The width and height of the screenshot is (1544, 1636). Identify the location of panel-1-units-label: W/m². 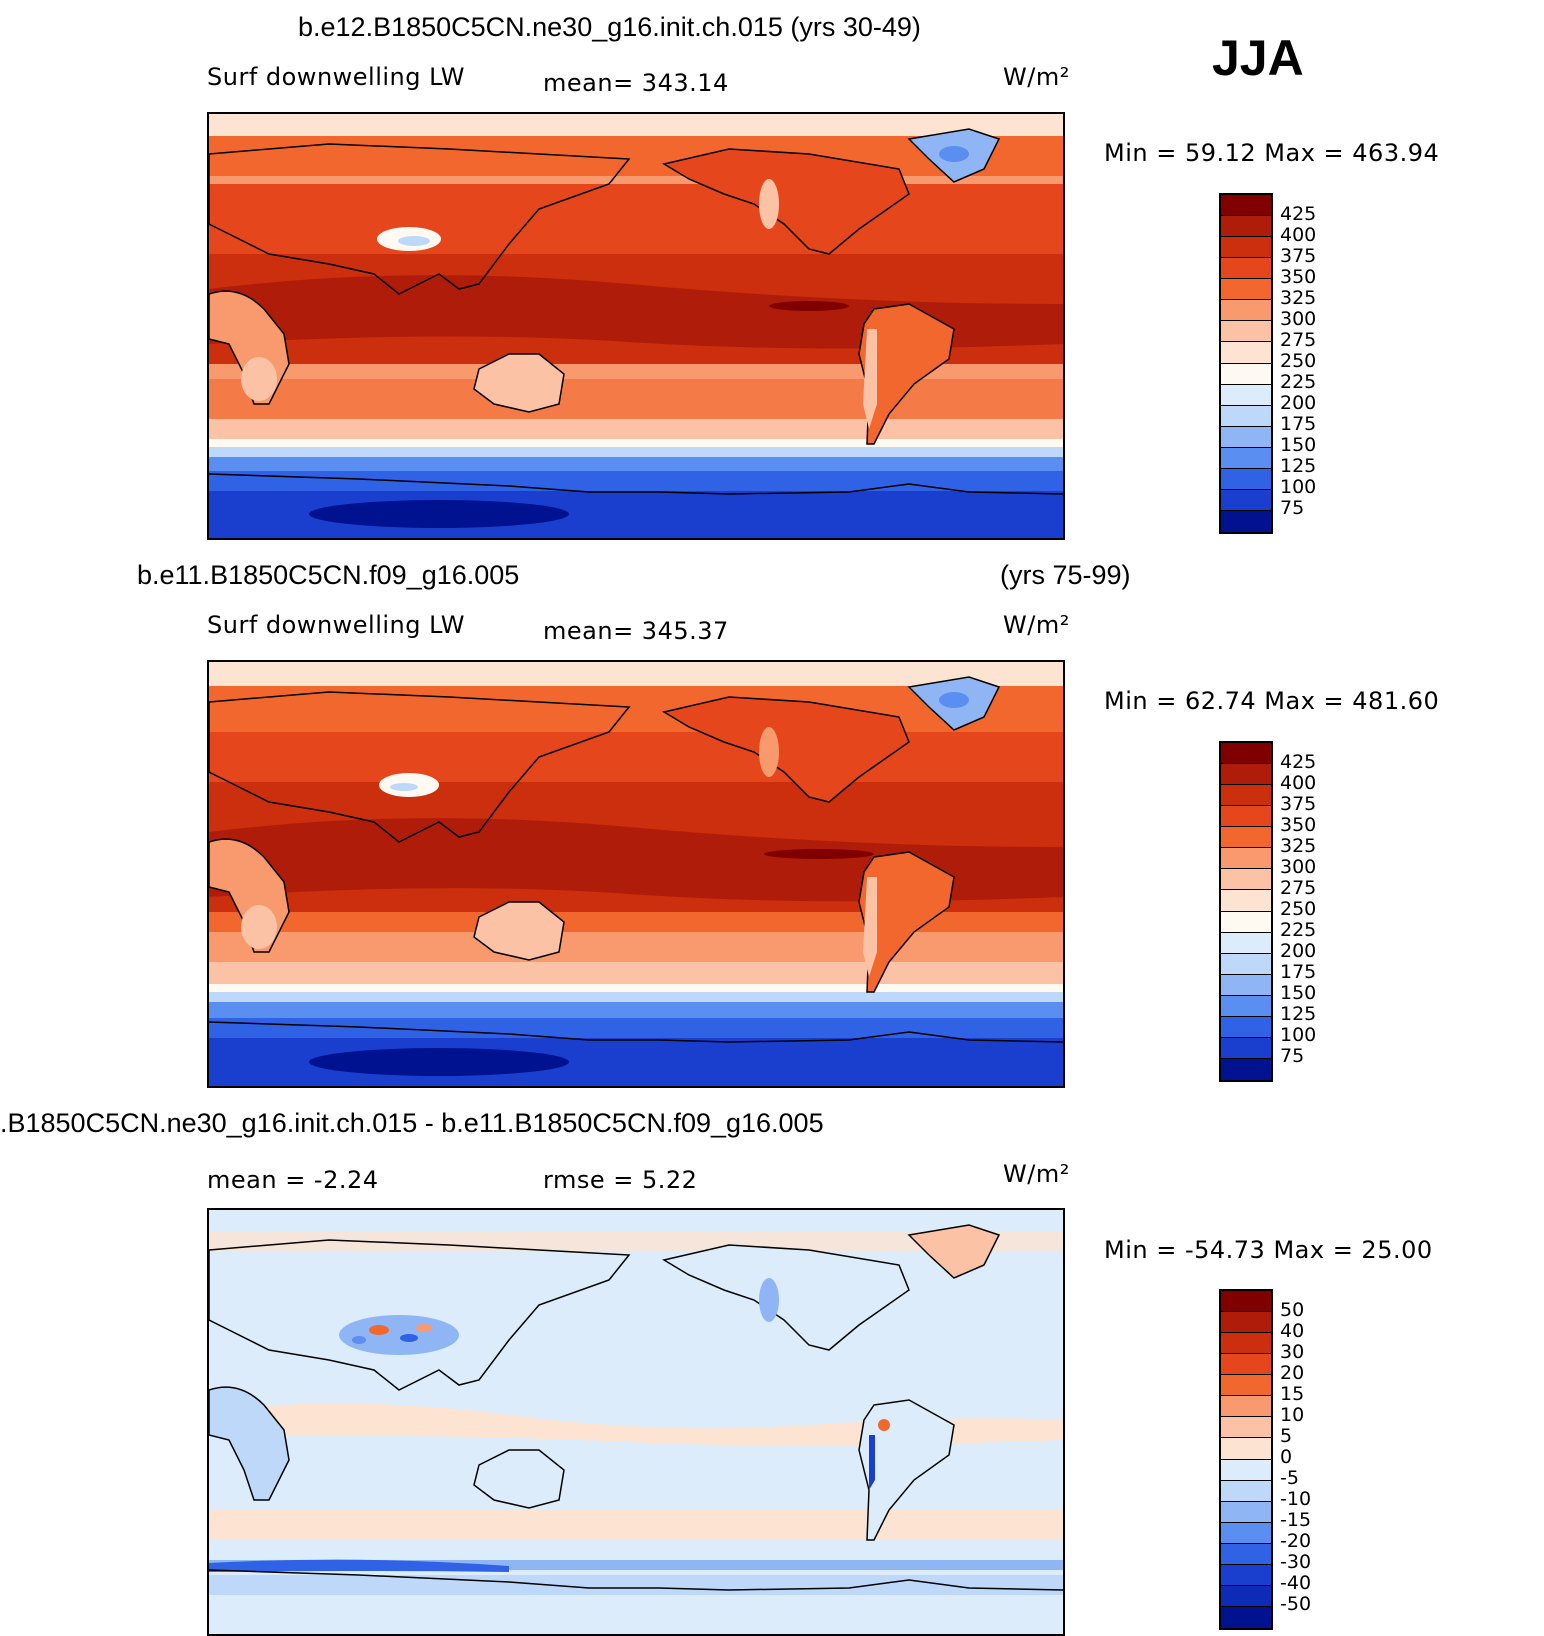
(1036, 77).